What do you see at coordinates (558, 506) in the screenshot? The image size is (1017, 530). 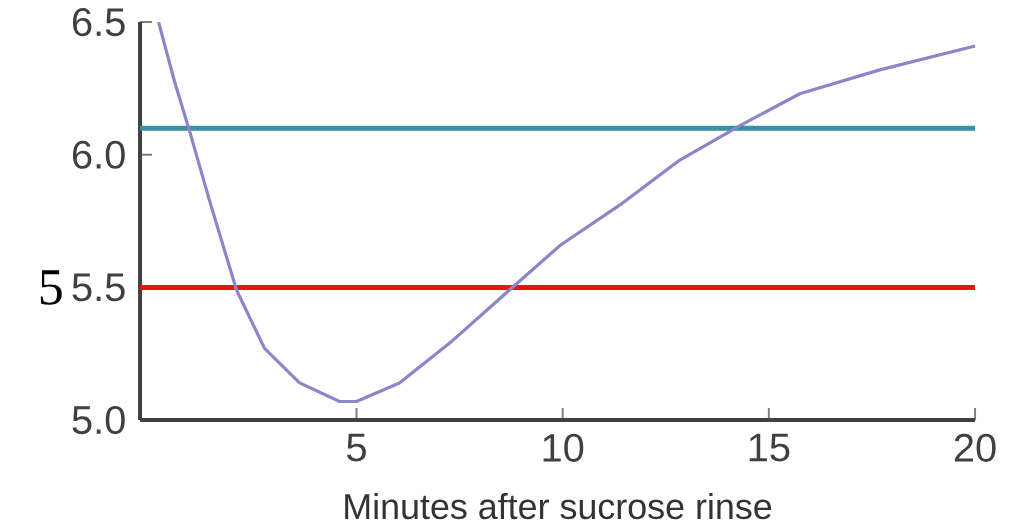 I see `x-axis-title: Minutes after sucrose rinse` at bounding box center [558, 506].